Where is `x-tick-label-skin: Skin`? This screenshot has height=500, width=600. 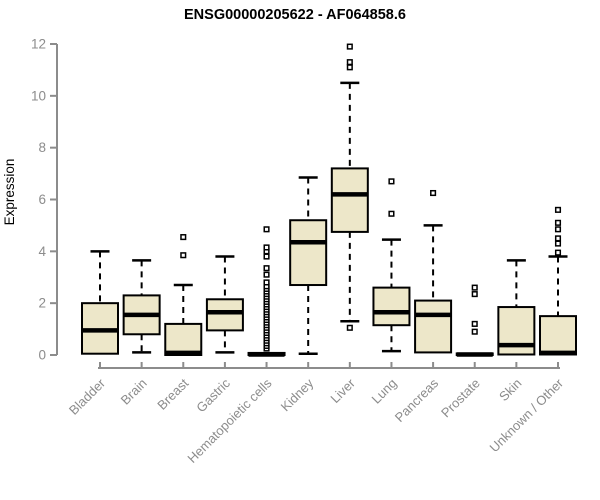 x-tick-label-skin: Skin is located at coordinates (510, 390).